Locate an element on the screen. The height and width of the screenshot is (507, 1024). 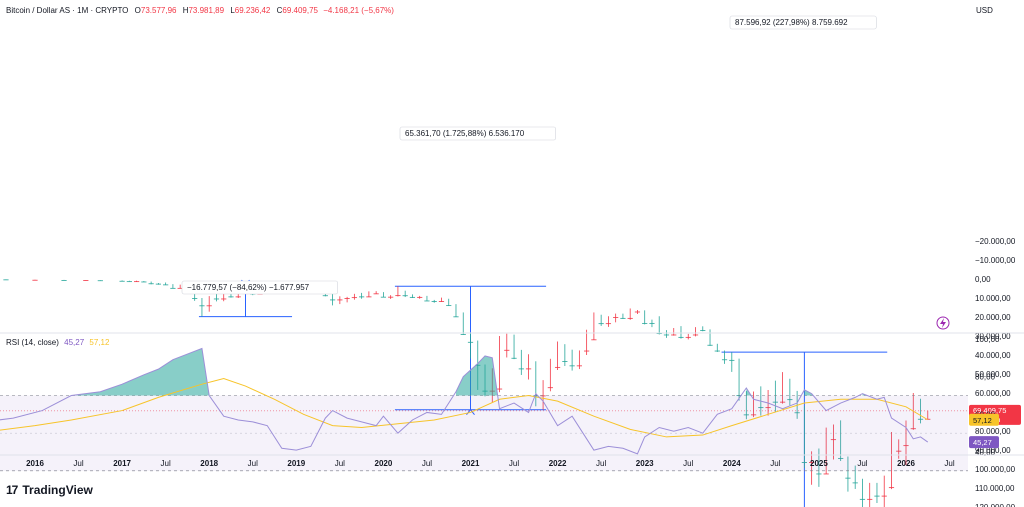
rsi-overbought-fill is located at coordinates (476, 375).